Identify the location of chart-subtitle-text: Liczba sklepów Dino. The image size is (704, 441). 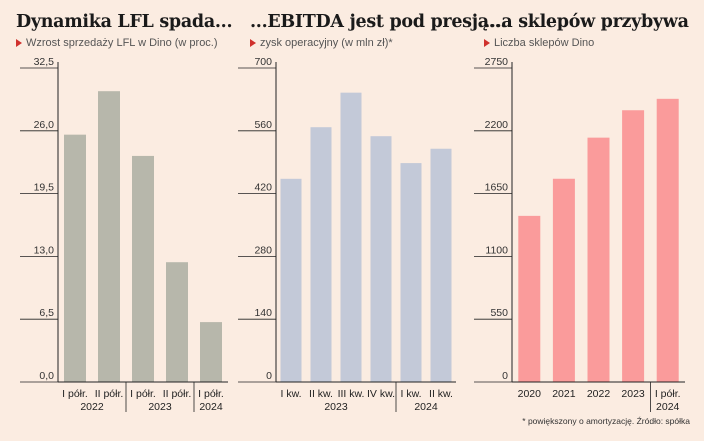
(544, 43).